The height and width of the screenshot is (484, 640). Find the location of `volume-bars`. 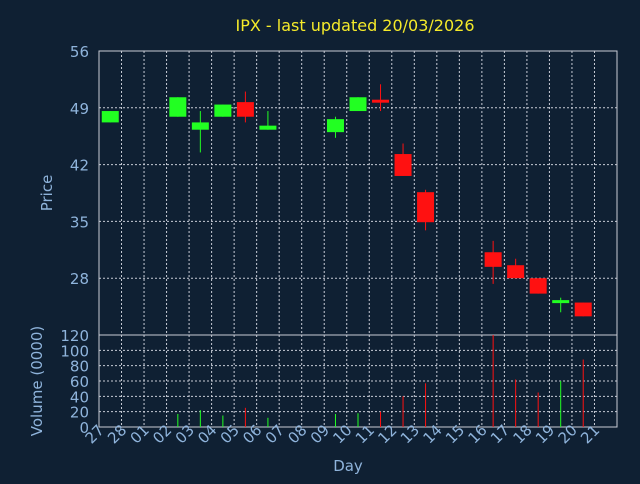

volume-bars is located at coordinates (380, 381).